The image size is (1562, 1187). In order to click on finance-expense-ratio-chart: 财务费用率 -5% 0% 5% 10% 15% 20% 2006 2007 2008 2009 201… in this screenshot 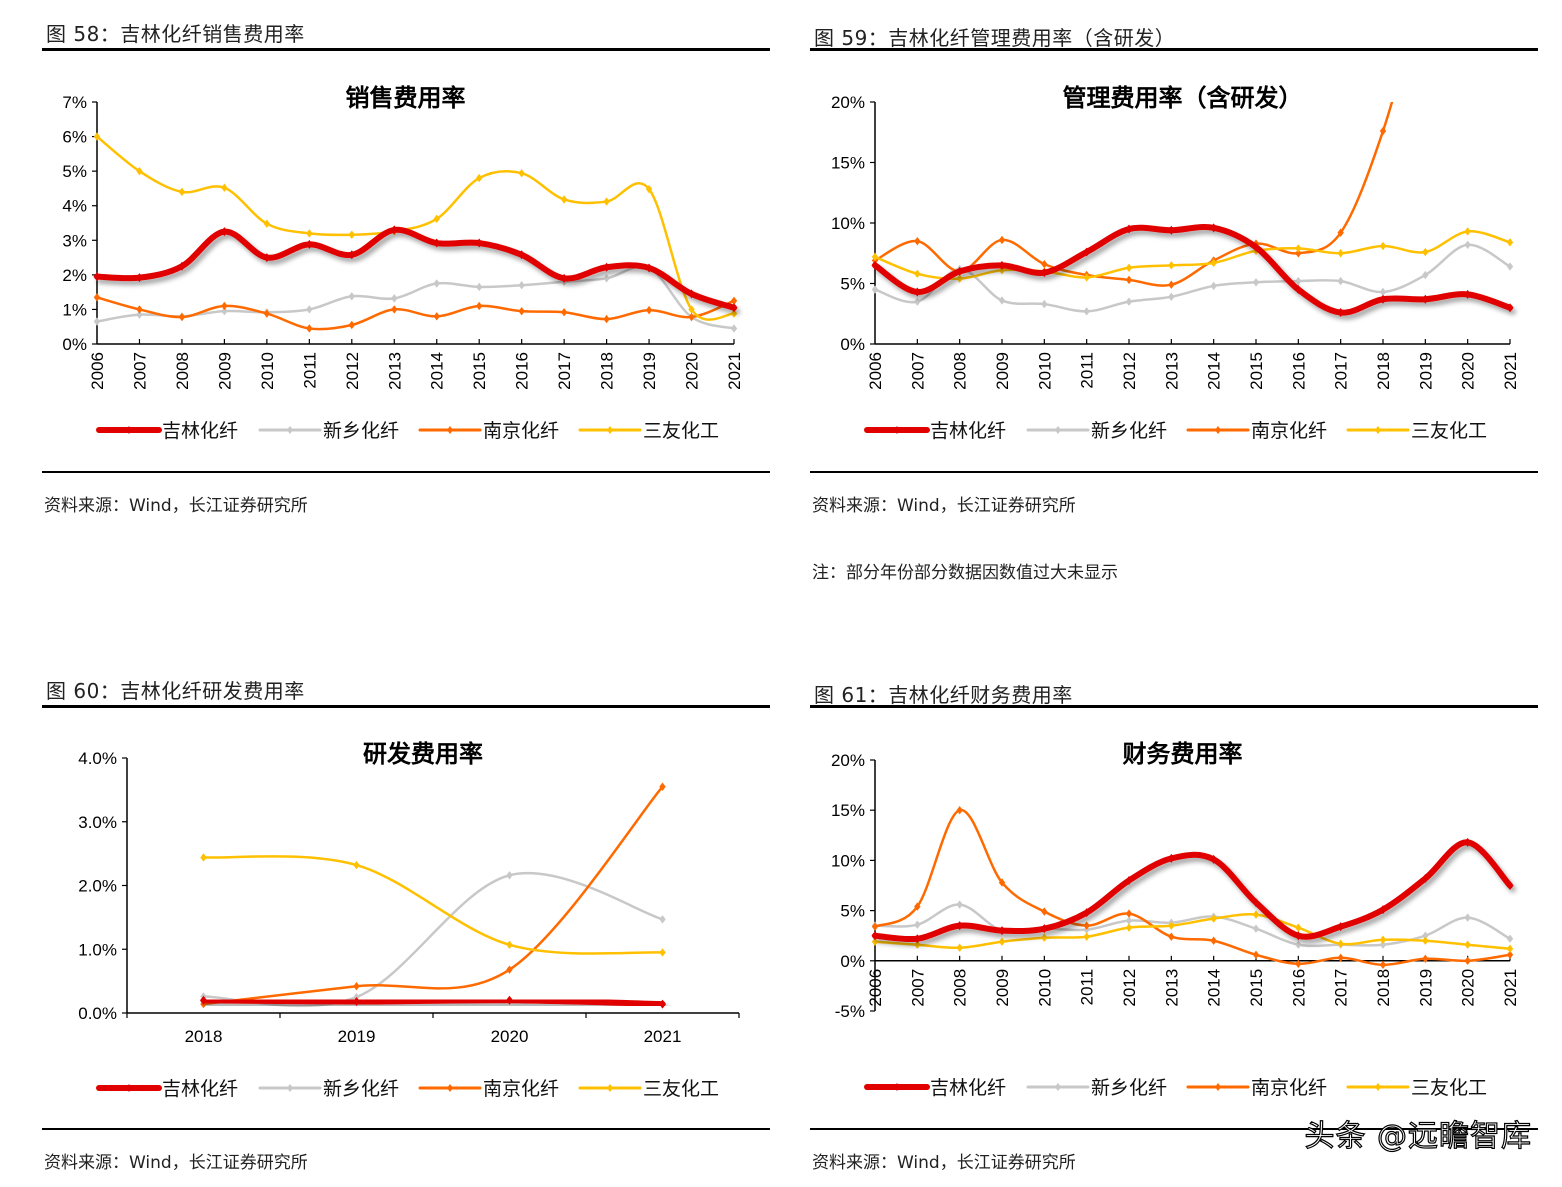, I will do `click(1175, 919)`.